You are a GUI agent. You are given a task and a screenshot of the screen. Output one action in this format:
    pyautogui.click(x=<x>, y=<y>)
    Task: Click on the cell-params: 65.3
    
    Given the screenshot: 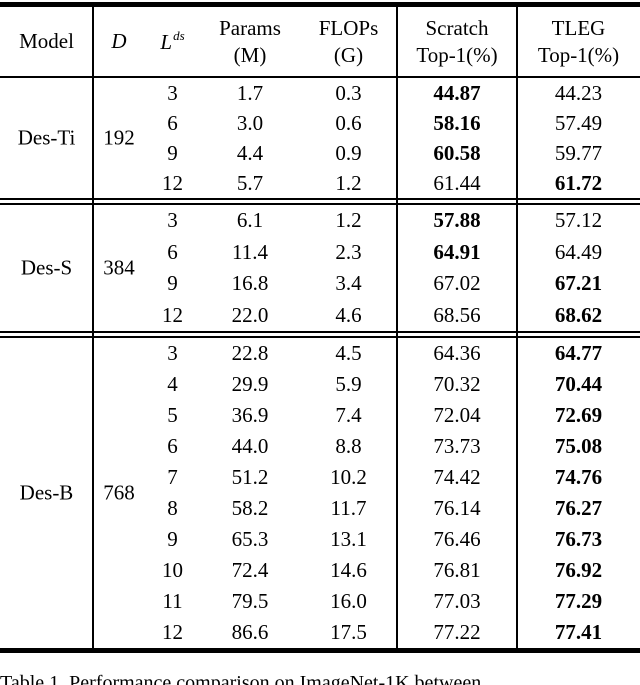 What is the action you would take?
    pyautogui.click(x=250, y=539)
    